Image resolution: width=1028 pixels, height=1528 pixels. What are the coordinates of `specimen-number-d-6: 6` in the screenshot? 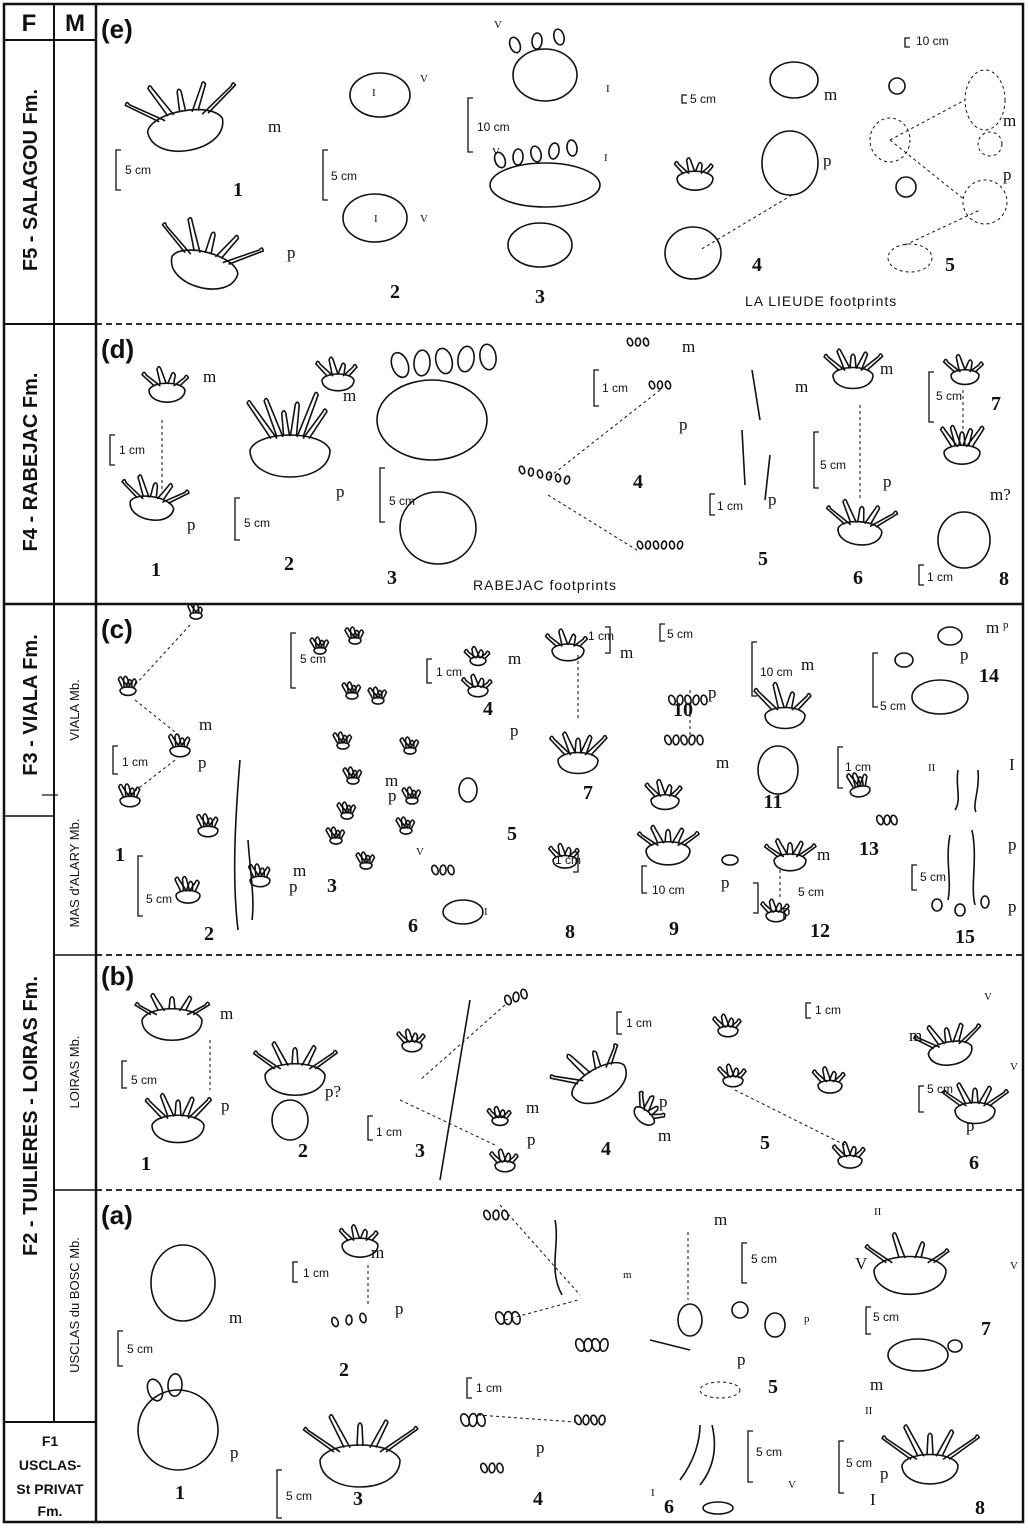 It's located at (858, 578).